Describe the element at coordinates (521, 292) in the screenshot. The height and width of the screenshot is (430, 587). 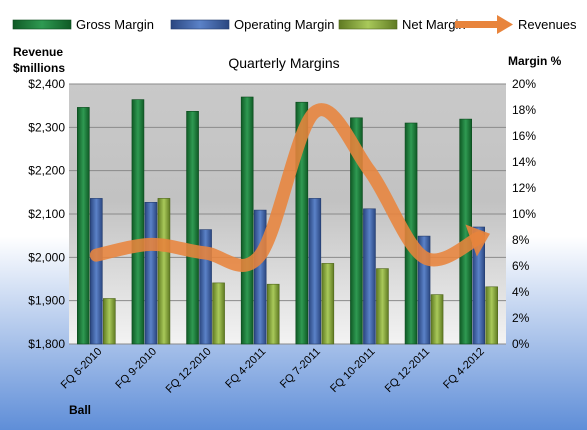
I see `right-tick-label: 4%` at that location.